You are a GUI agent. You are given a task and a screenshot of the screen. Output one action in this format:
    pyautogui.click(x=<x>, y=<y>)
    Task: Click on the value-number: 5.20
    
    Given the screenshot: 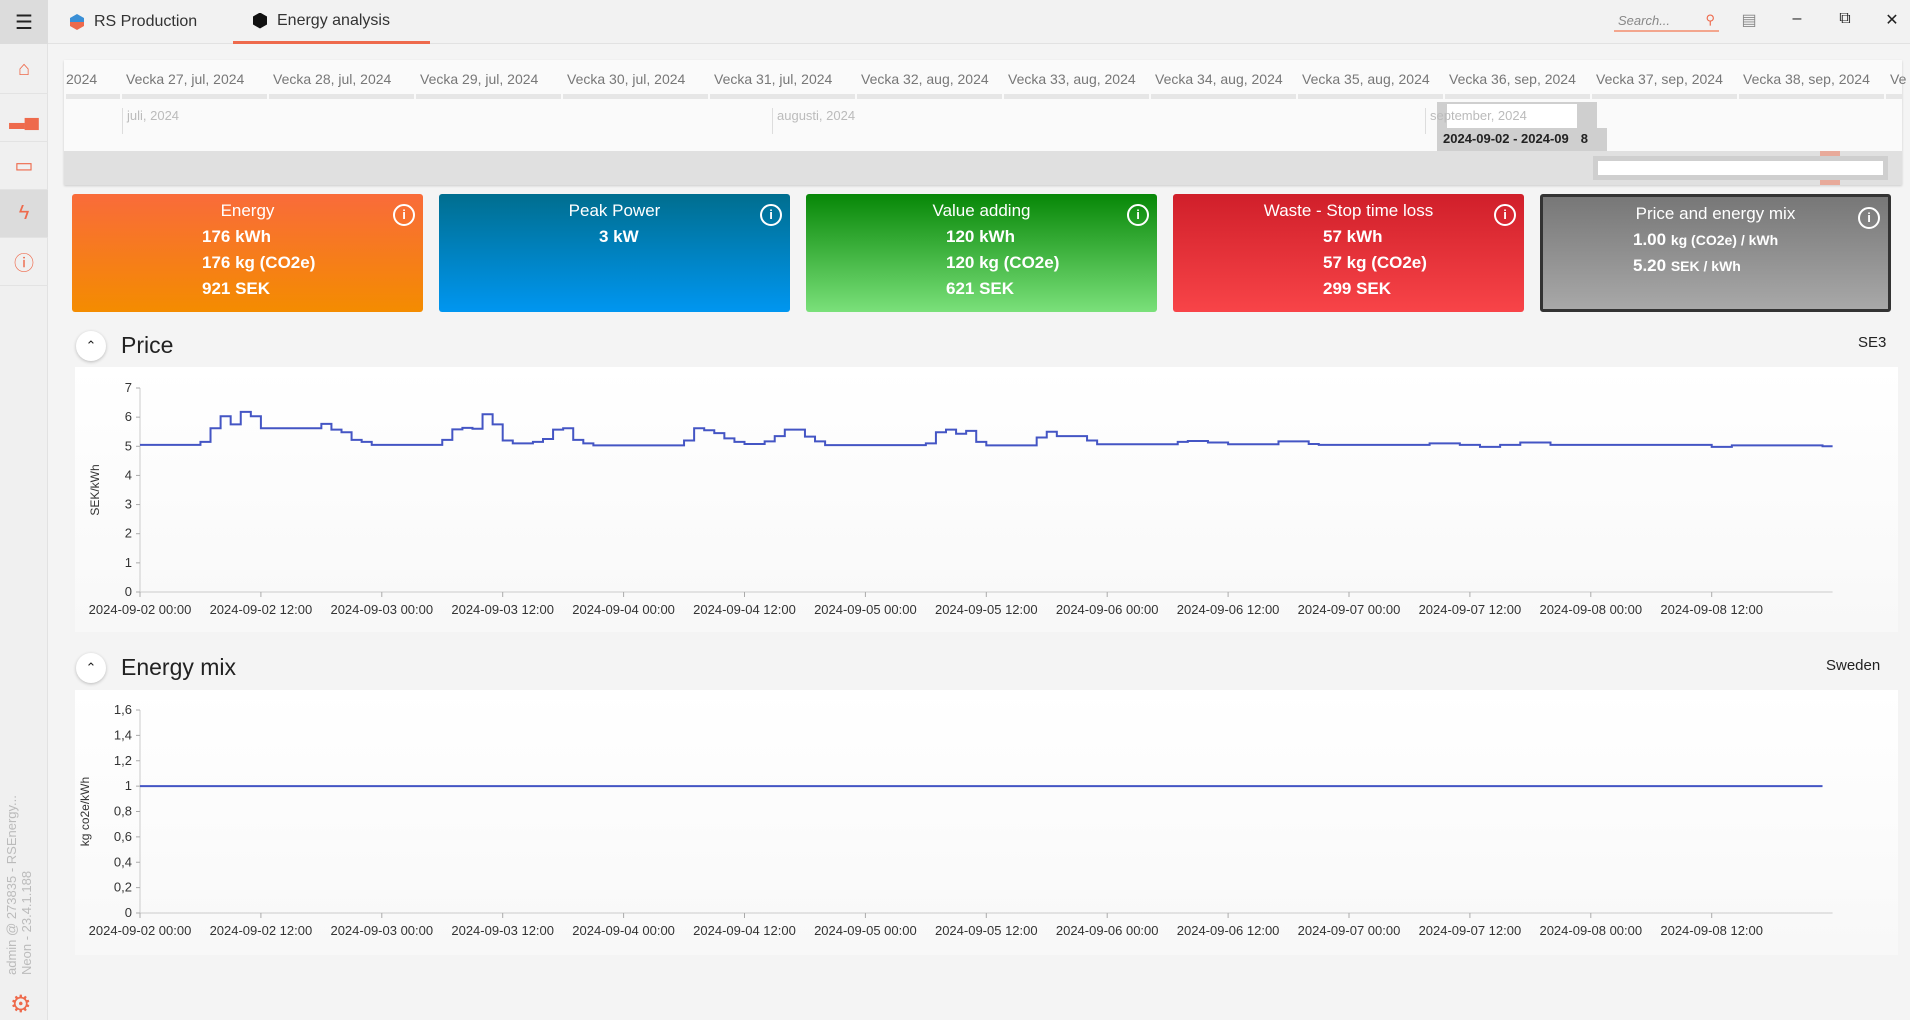 What is the action you would take?
    pyautogui.click(x=1650, y=265)
    